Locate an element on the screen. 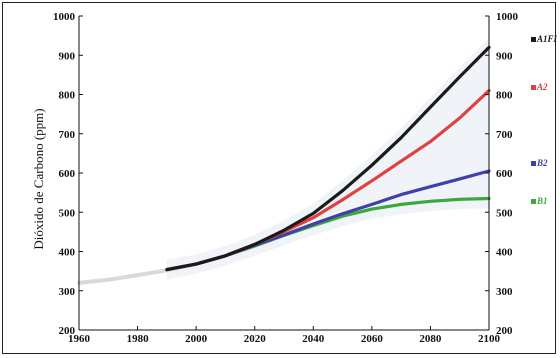 The image size is (560, 358). y-tick-label-right: 500 is located at coordinates (504, 213).